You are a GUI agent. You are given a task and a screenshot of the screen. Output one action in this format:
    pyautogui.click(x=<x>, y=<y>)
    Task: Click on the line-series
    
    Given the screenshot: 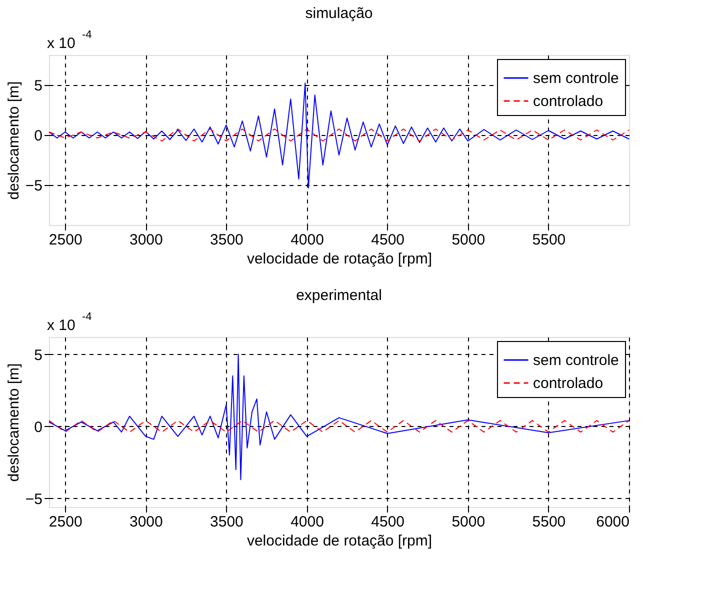 What is the action you would take?
    pyautogui.click(x=339, y=135)
    